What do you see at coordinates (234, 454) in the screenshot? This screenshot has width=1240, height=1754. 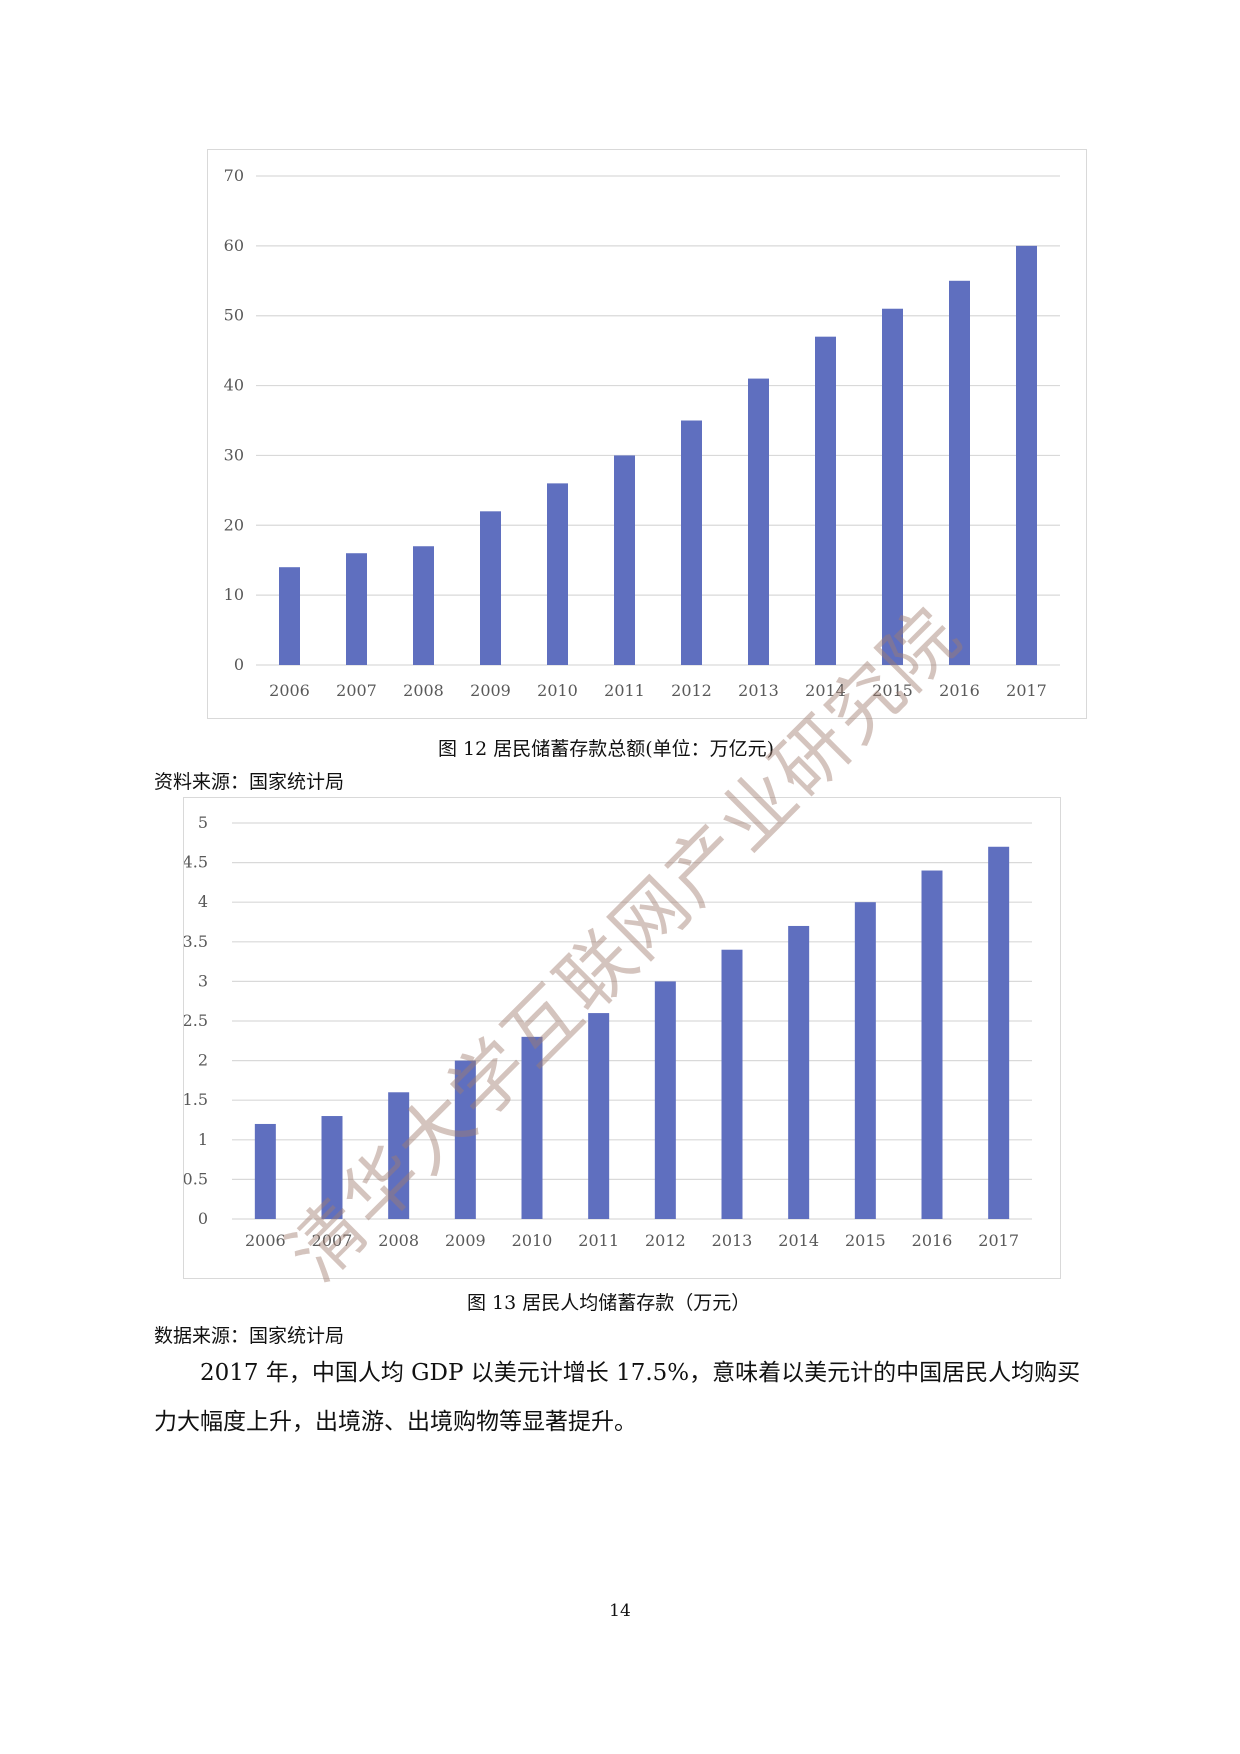 I see `y-tick-label: 30` at bounding box center [234, 454].